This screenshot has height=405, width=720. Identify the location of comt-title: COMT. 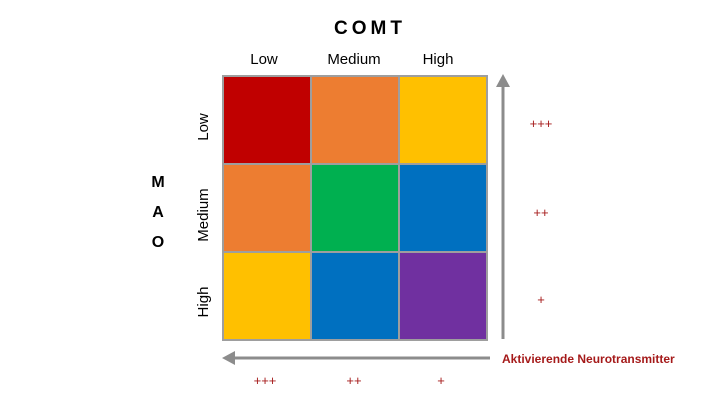
(370, 28).